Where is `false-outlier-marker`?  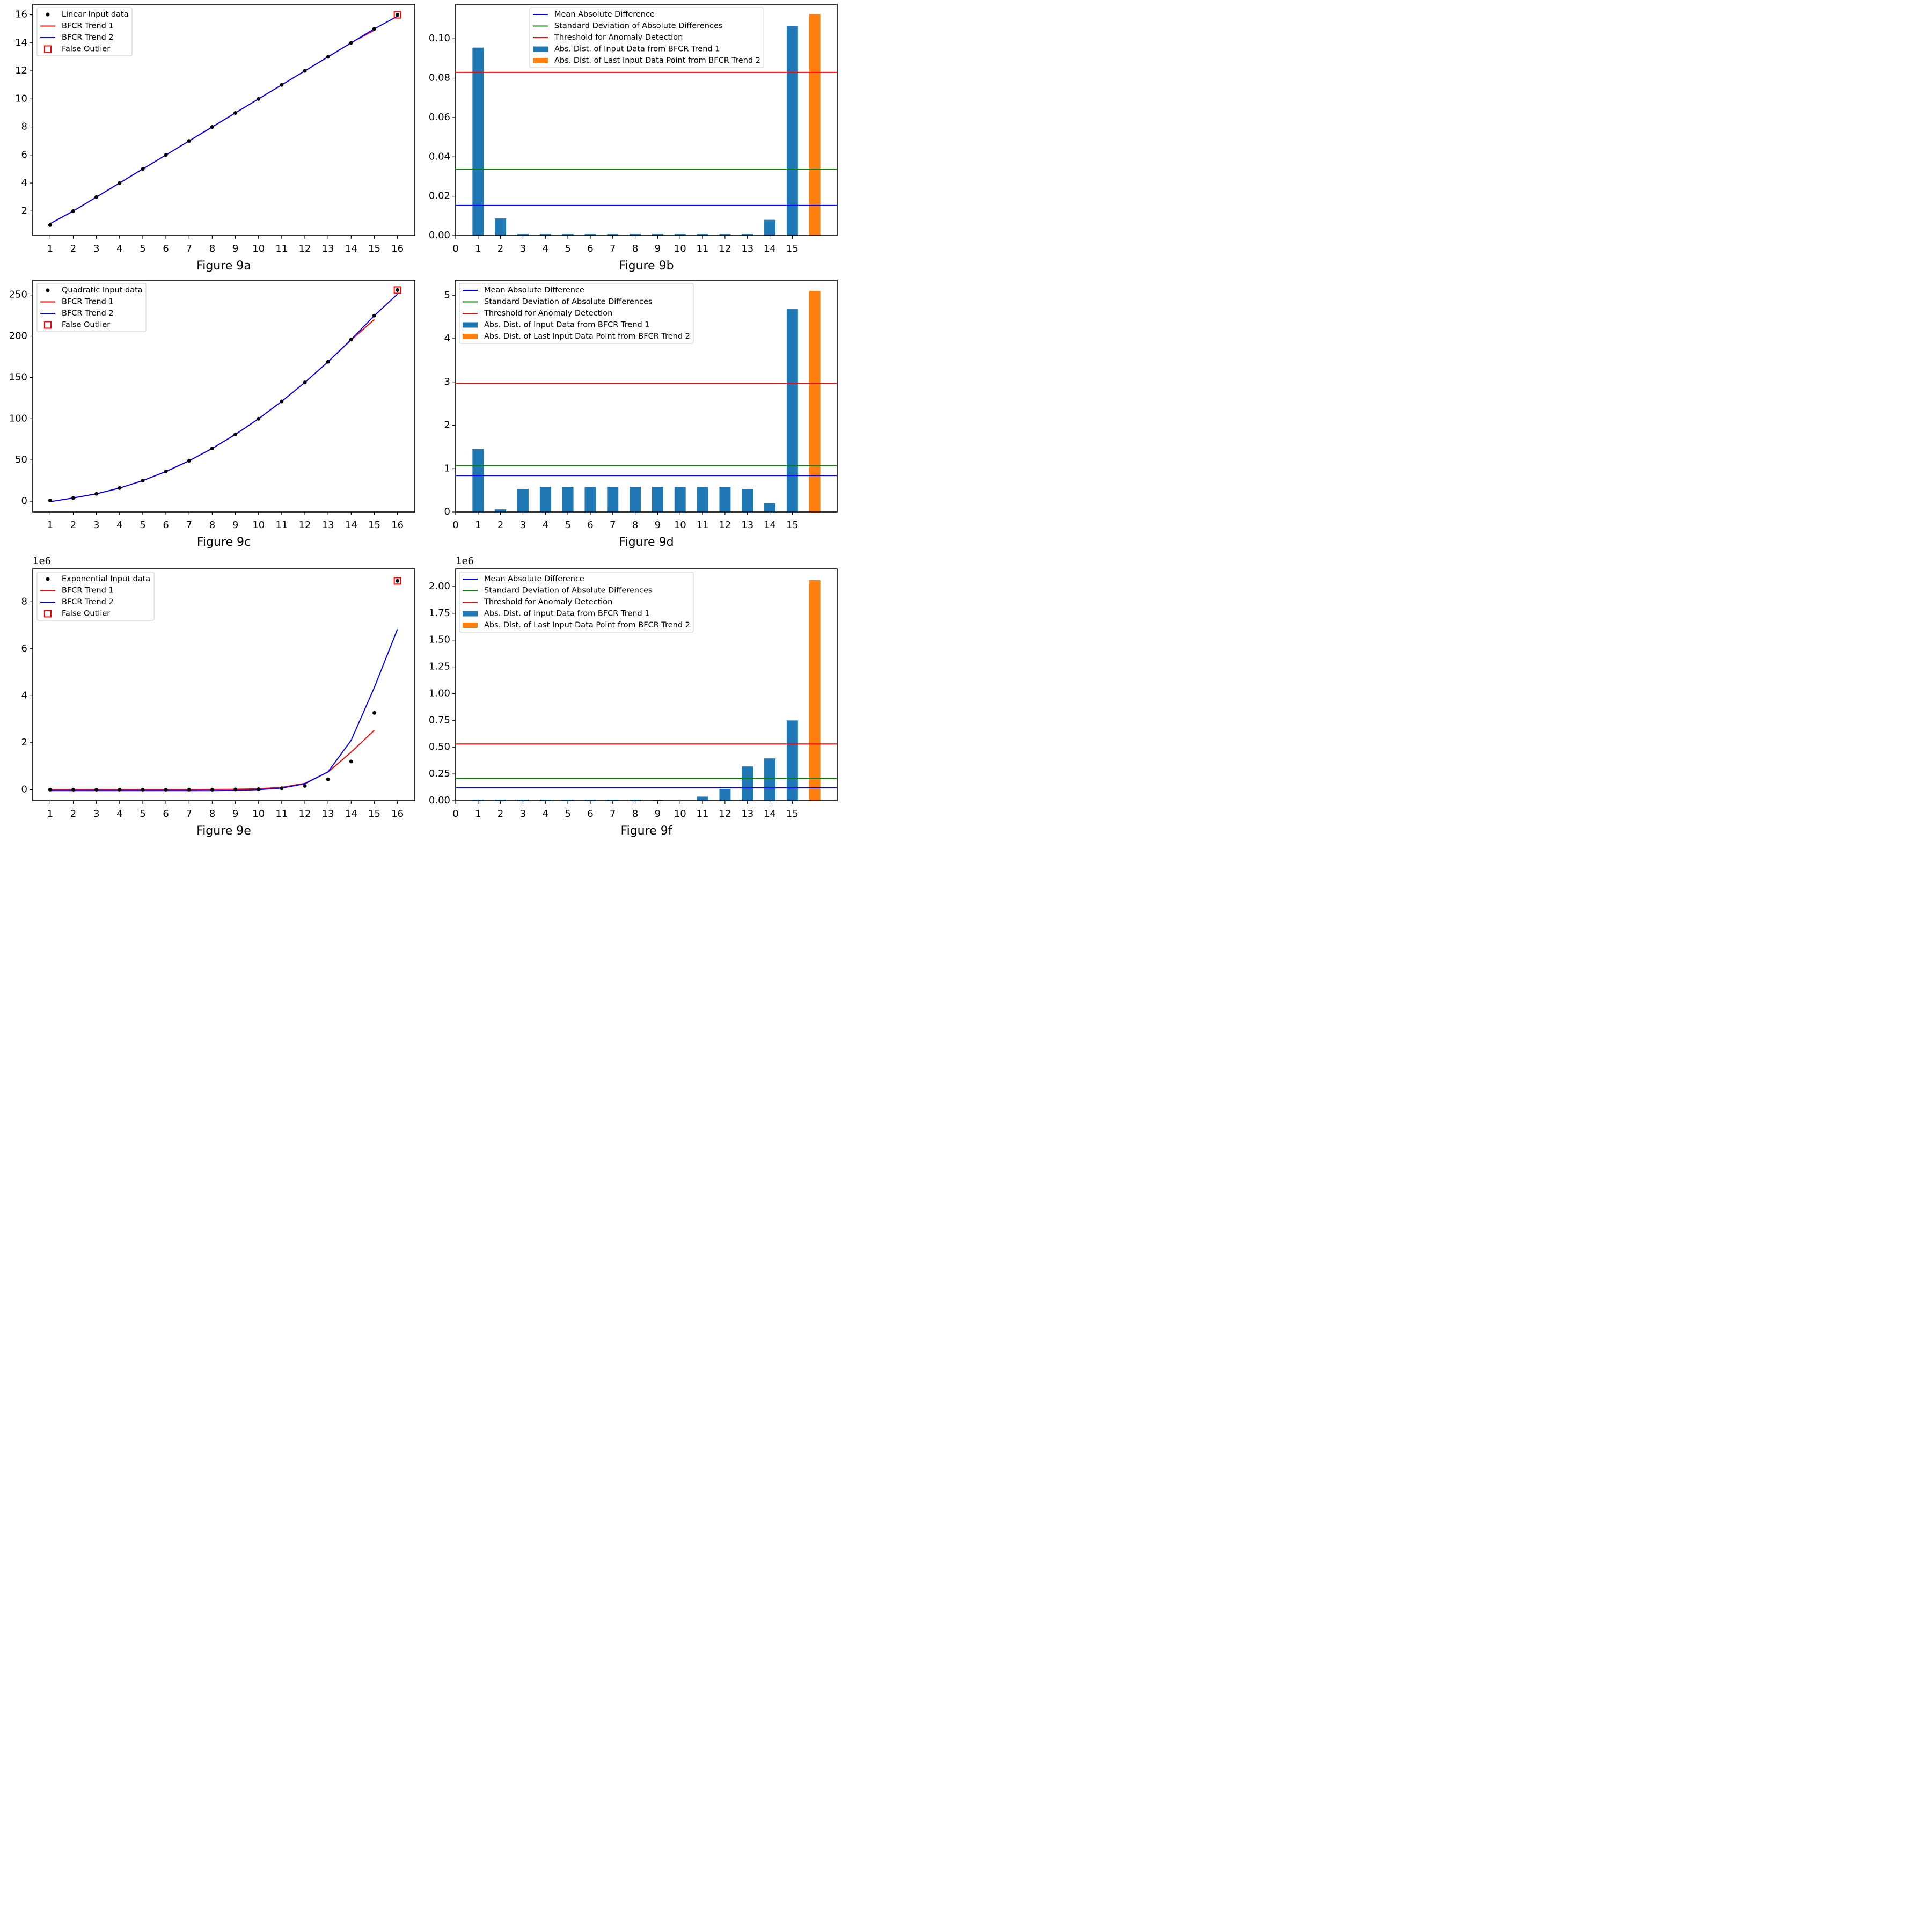
false-outlier-marker is located at coordinates (397, 15).